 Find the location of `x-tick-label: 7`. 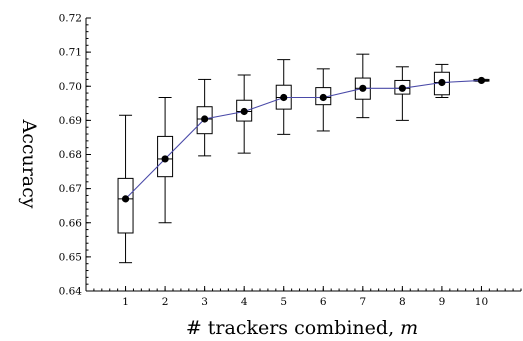

x-tick-label: 7 is located at coordinates (362, 302).